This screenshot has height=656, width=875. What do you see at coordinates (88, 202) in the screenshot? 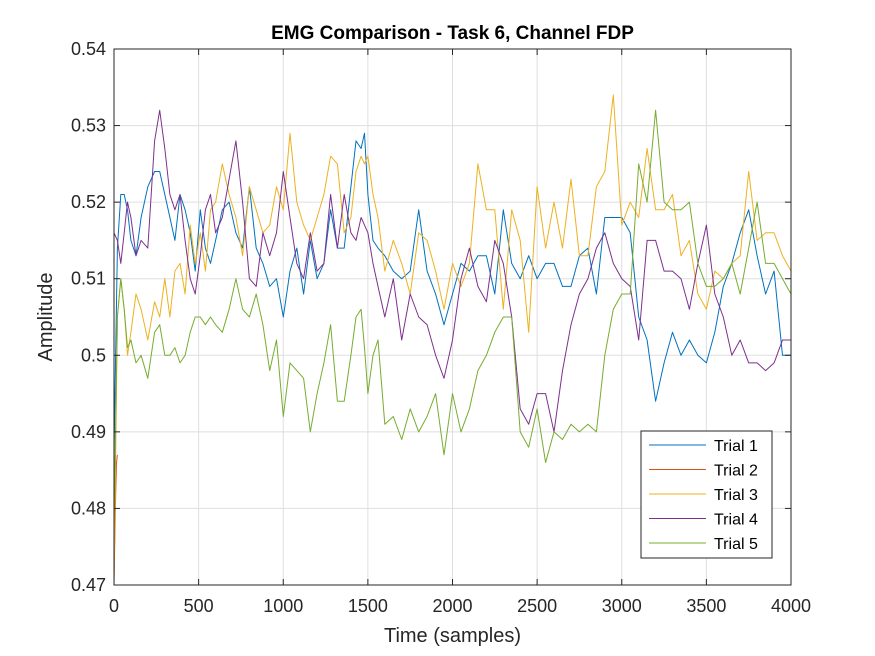
I see `y-tick-label: 0.52` at bounding box center [88, 202].